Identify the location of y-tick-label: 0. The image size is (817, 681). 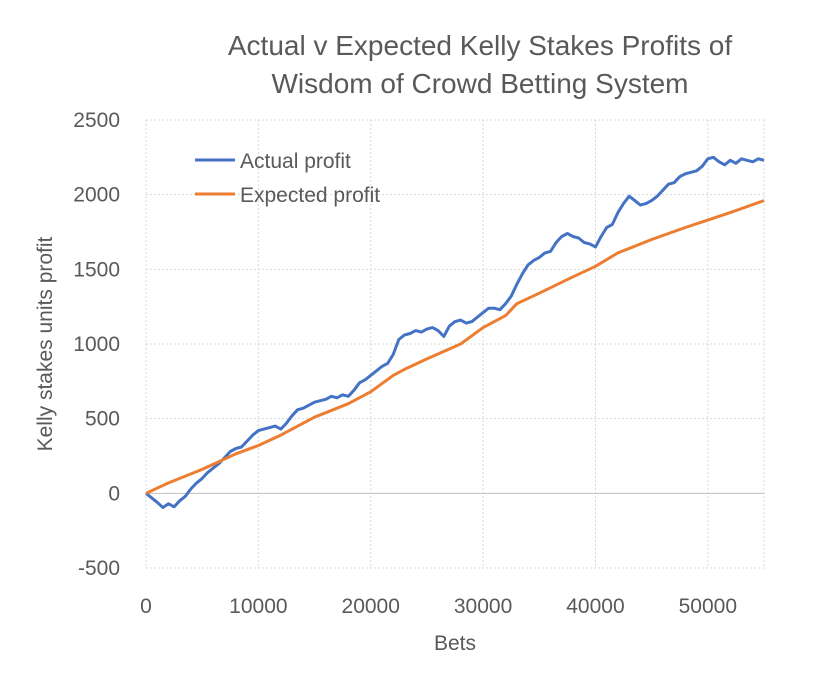
(114, 493).